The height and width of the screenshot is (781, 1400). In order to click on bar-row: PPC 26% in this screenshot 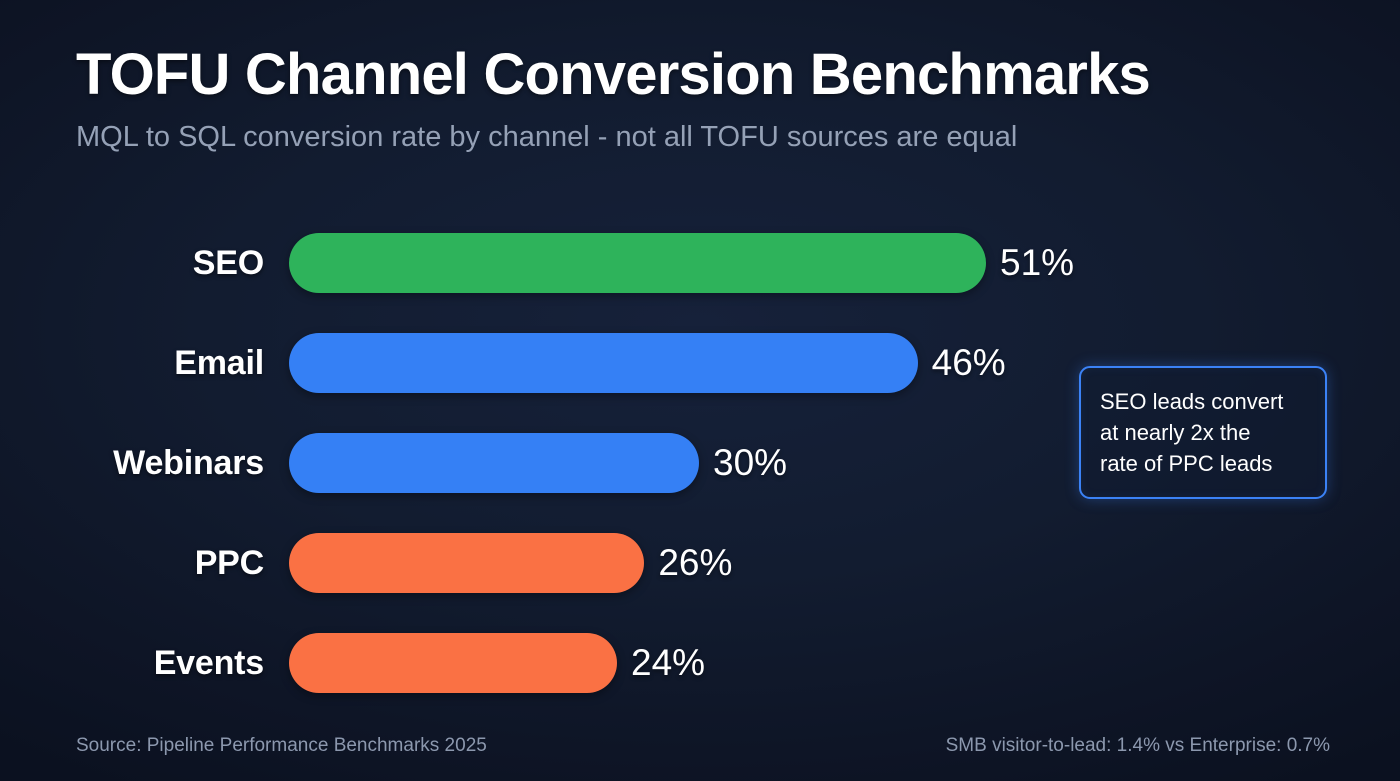, I will do `click(700, 563)`.